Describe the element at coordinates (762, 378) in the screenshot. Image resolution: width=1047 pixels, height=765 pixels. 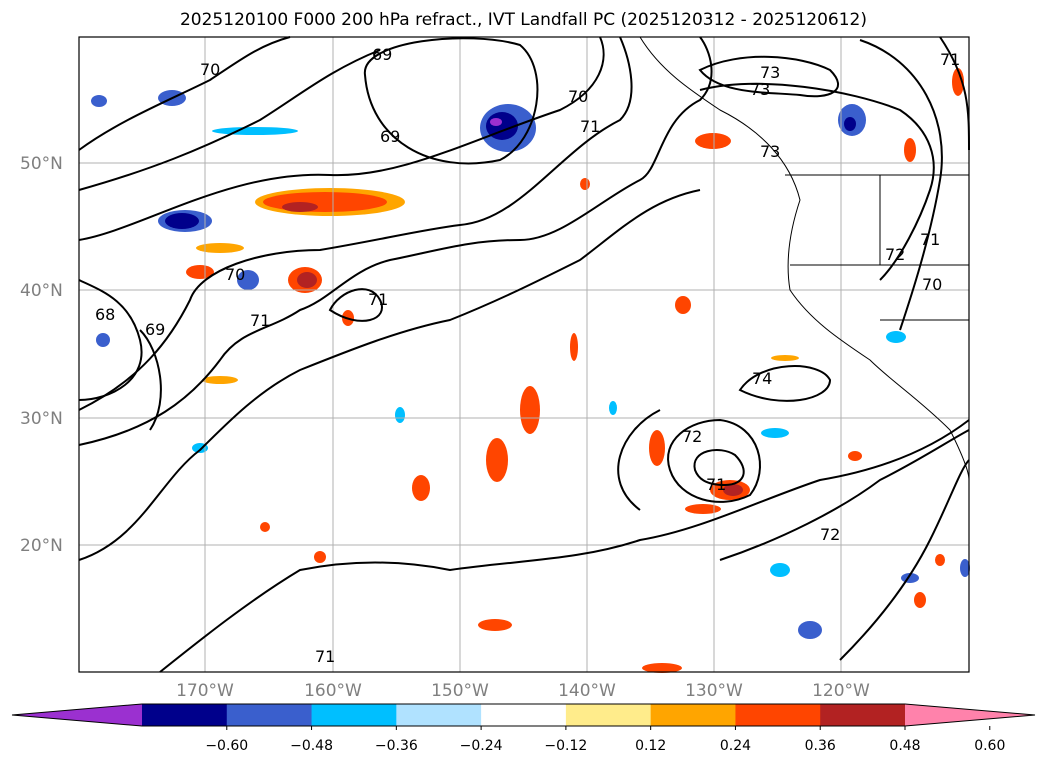
I see `contour-label: 74` at that location.